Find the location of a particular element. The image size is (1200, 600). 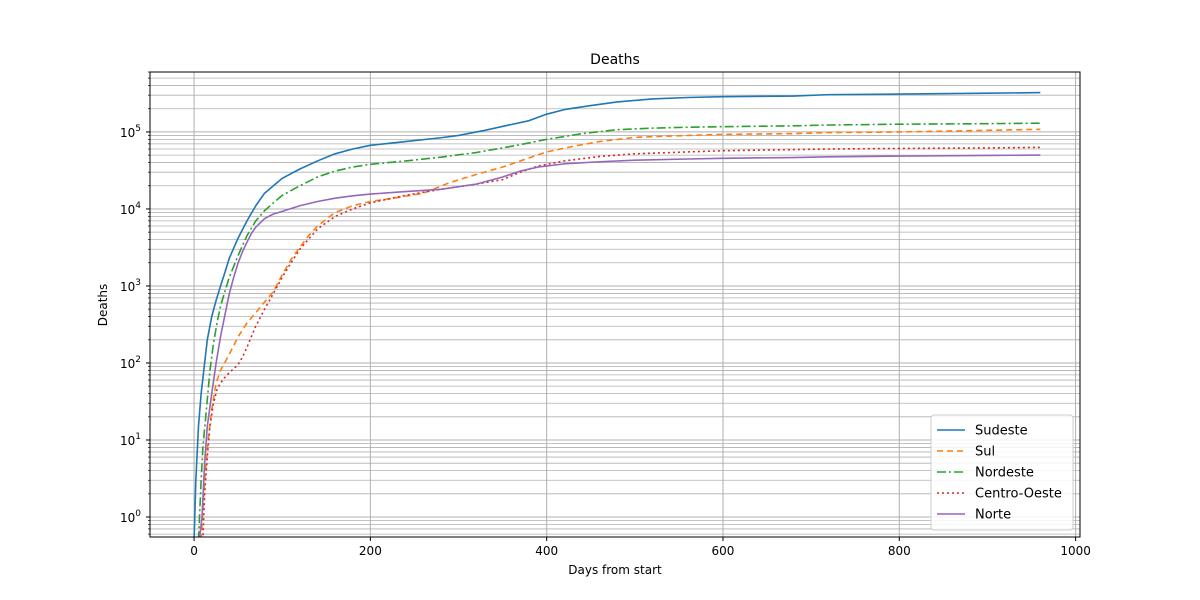

legend: Sudeste Sul Nordeste Centro-Oeste Norte is located at coordinates (1002, 472).